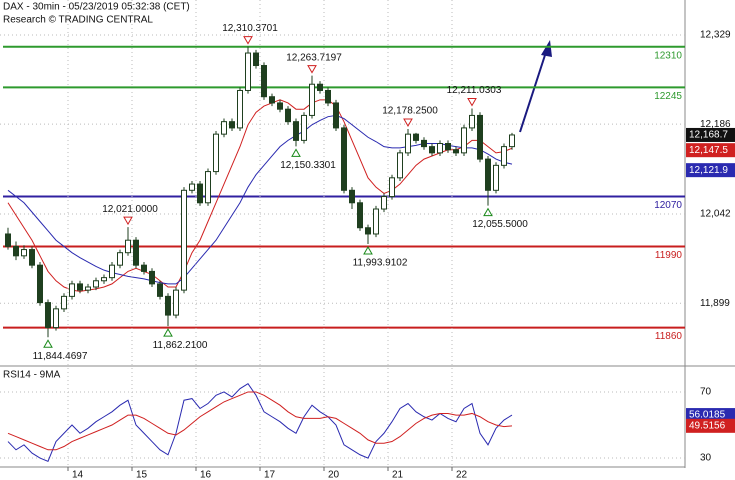 The height and width of the screenshot is (480, 735). Describe the element at coordinates (715, 35) in the screenshot. I see `y-tick-label: 12,329` at that location.